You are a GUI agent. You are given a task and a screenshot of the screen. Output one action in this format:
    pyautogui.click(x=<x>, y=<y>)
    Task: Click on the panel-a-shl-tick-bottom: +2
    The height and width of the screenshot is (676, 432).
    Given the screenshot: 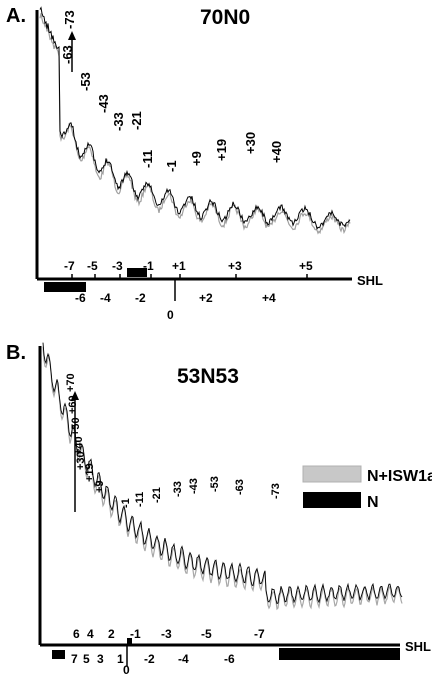 What is the action you would take?
    pyautogui.click(x=206, y=298)
    